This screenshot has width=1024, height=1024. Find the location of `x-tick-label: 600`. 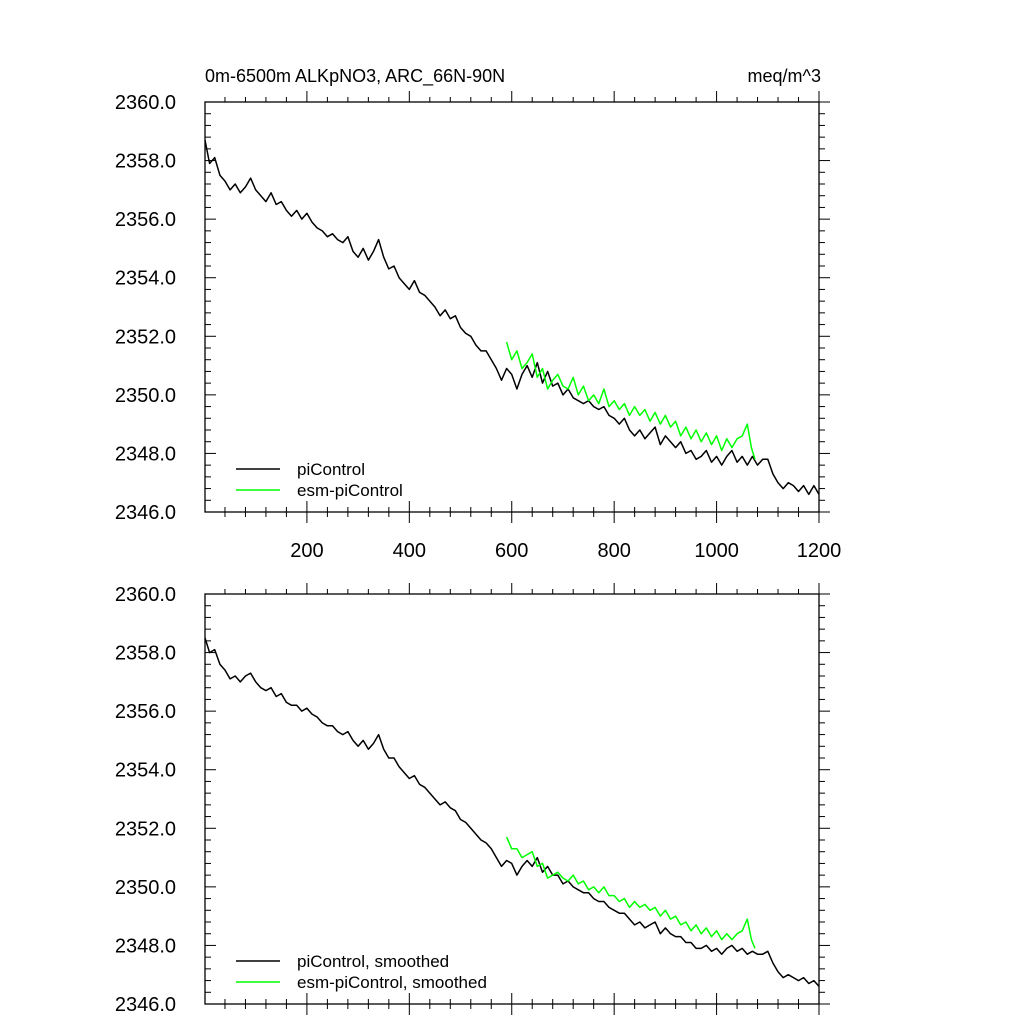

x-tick-label: 600 is located at coordinates (511, 551).